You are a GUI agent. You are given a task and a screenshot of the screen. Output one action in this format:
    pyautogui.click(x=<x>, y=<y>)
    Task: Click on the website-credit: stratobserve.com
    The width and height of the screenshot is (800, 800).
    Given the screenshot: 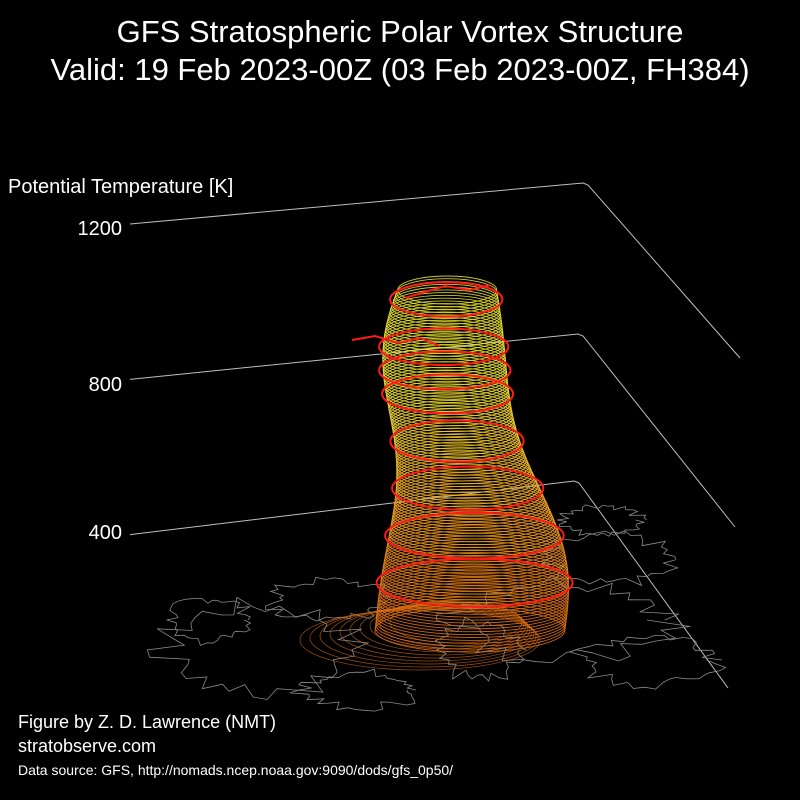 What is the action you would take?
    pyautogui.click(x=87, y=746)
    